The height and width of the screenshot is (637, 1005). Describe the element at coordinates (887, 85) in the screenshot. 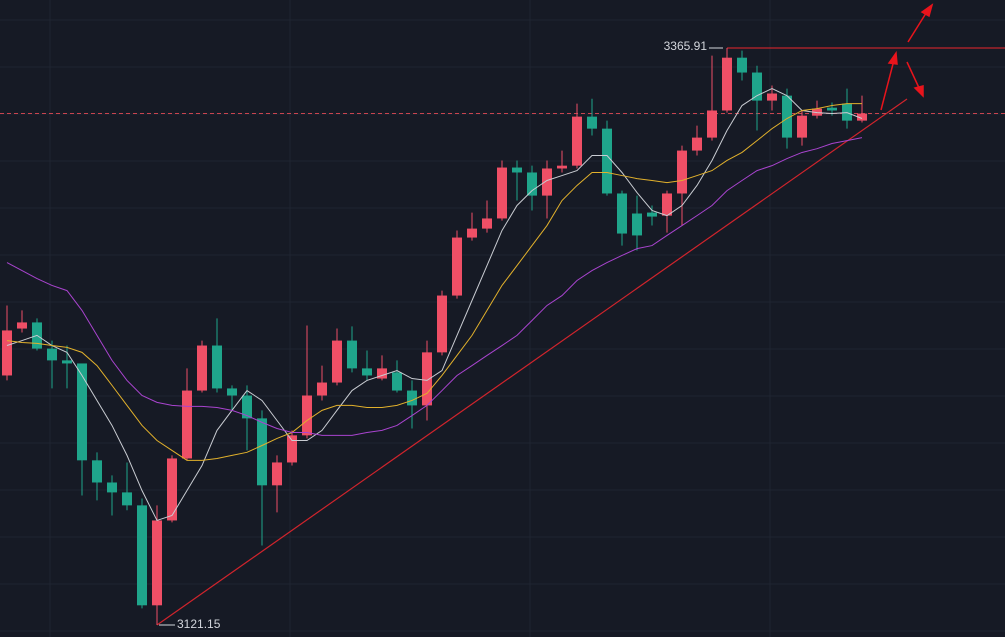

I see `arrow-up` at that location.